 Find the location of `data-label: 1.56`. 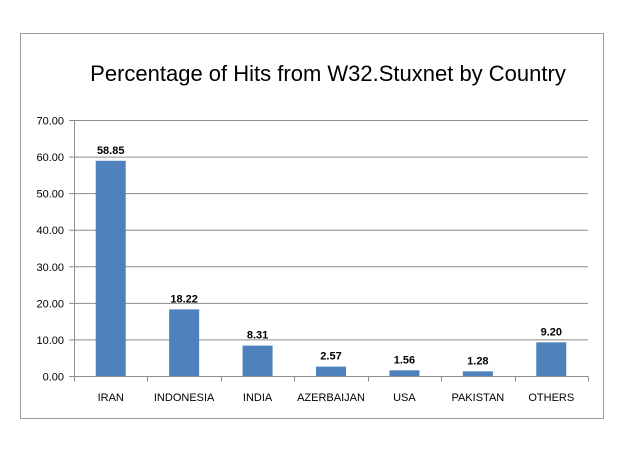

data-label: 1.56 is located at coordinates (404, 360).